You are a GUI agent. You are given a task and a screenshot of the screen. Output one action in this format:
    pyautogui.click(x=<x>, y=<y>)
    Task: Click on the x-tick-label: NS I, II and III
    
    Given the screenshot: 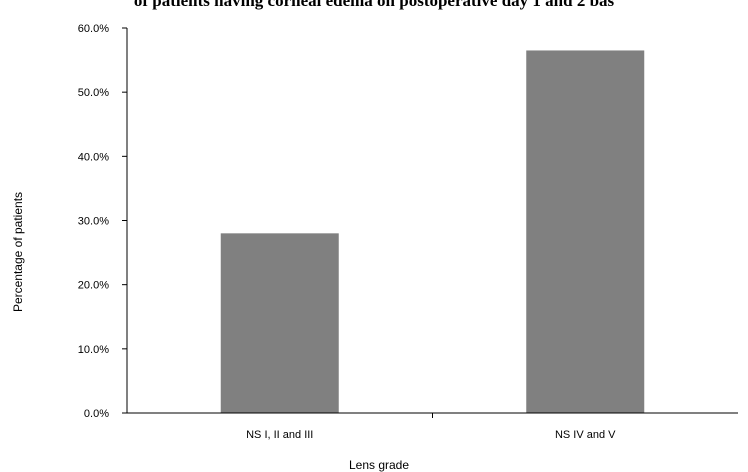 What is the action you would take?
    pyautogui.click(x=279, y=435)
    